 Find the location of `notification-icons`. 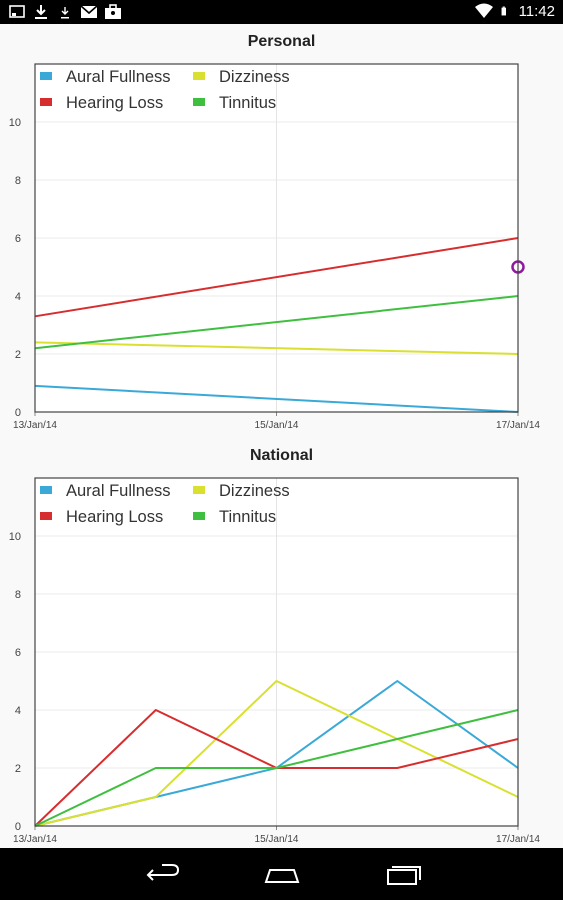

notification-icons is located at coordinates (65, 12).